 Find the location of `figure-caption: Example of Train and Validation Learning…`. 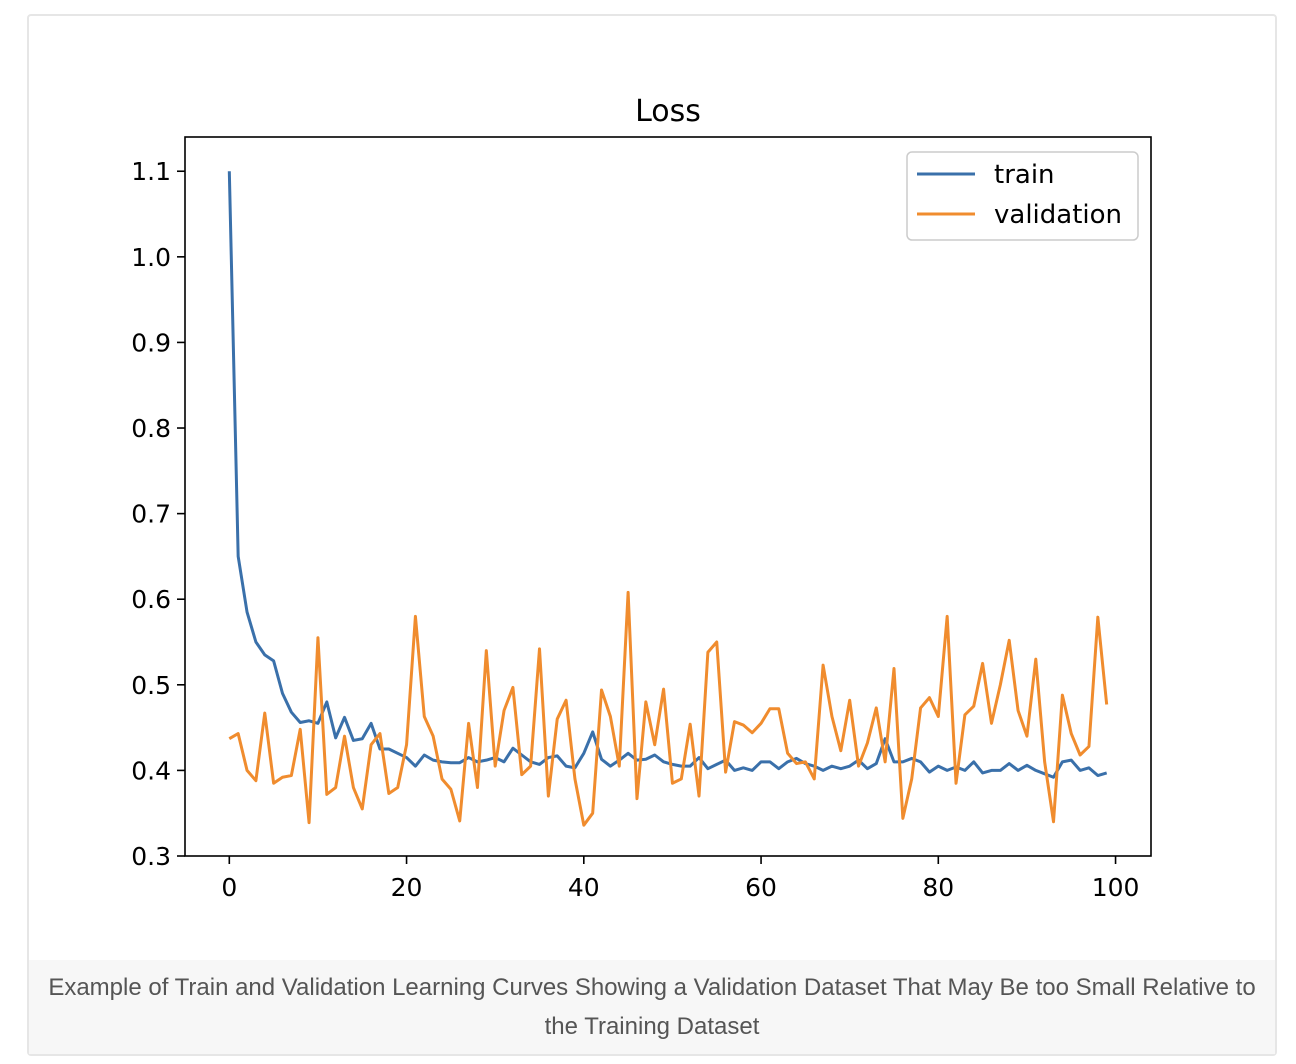

figure-caption: Example of Train and Validation Learning… is located at coordinates (652, 1007).